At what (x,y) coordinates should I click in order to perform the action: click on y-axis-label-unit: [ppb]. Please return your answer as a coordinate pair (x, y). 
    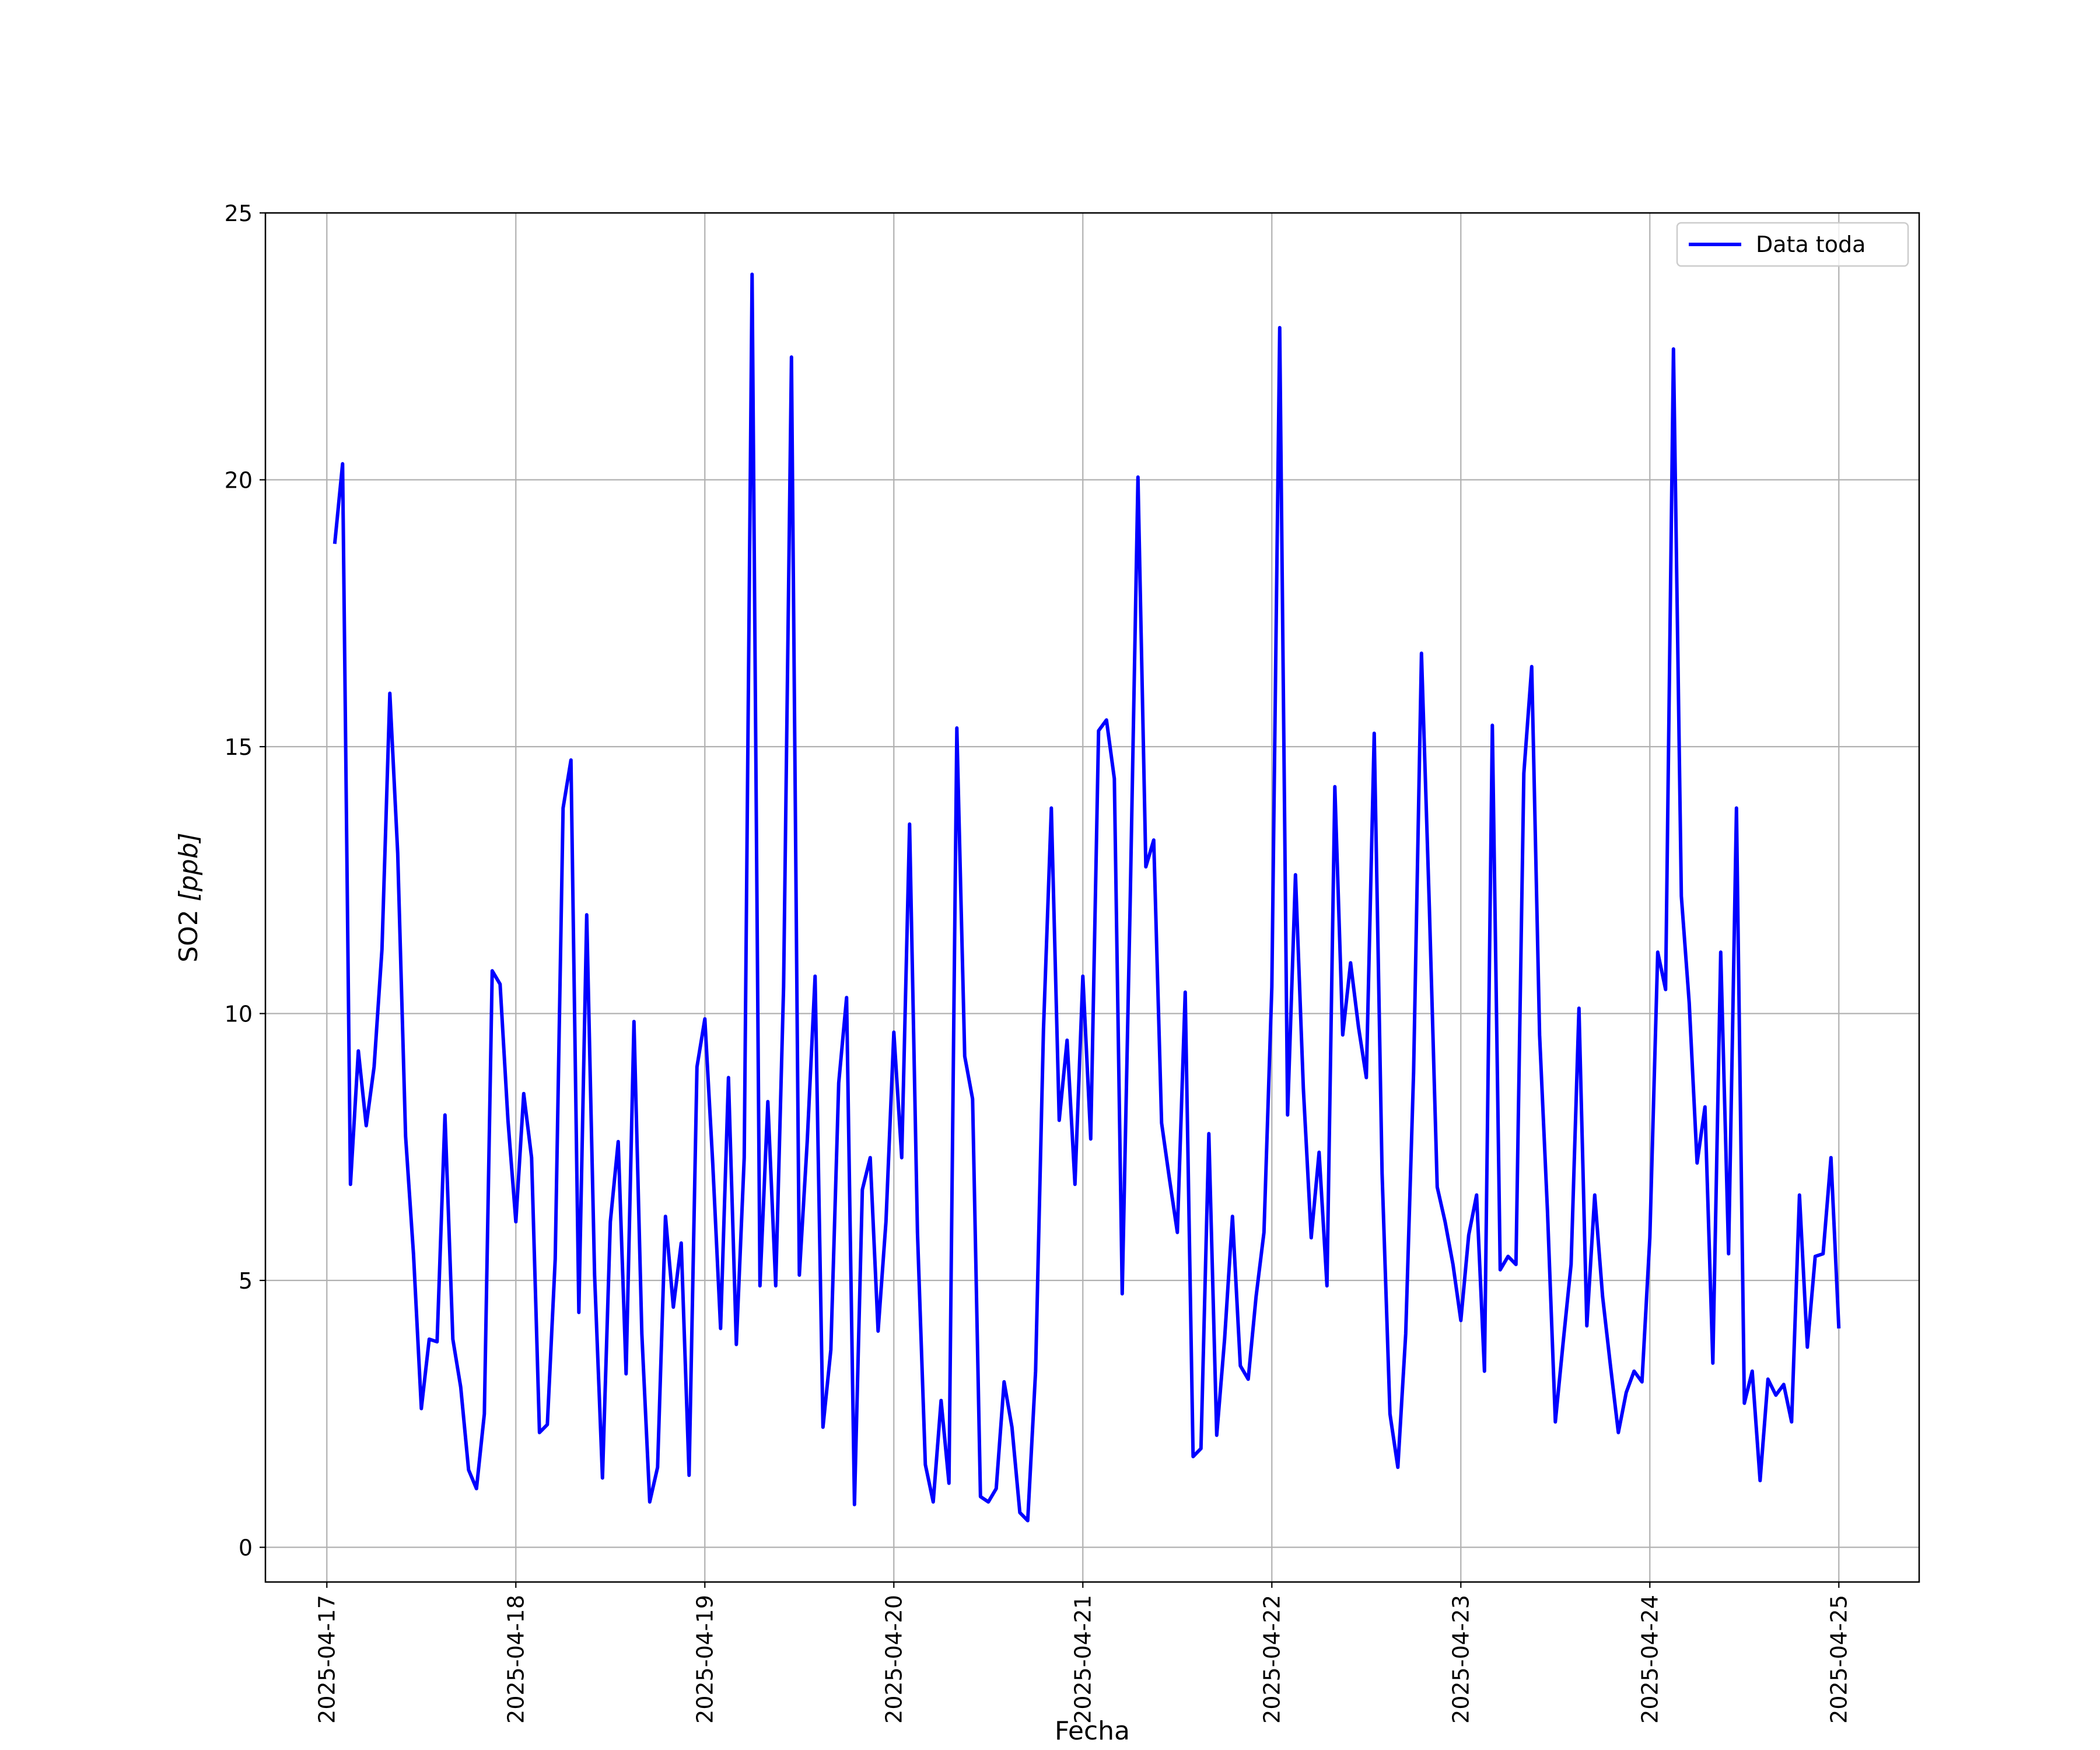
    Looking at the image, I should click on (189, 866).